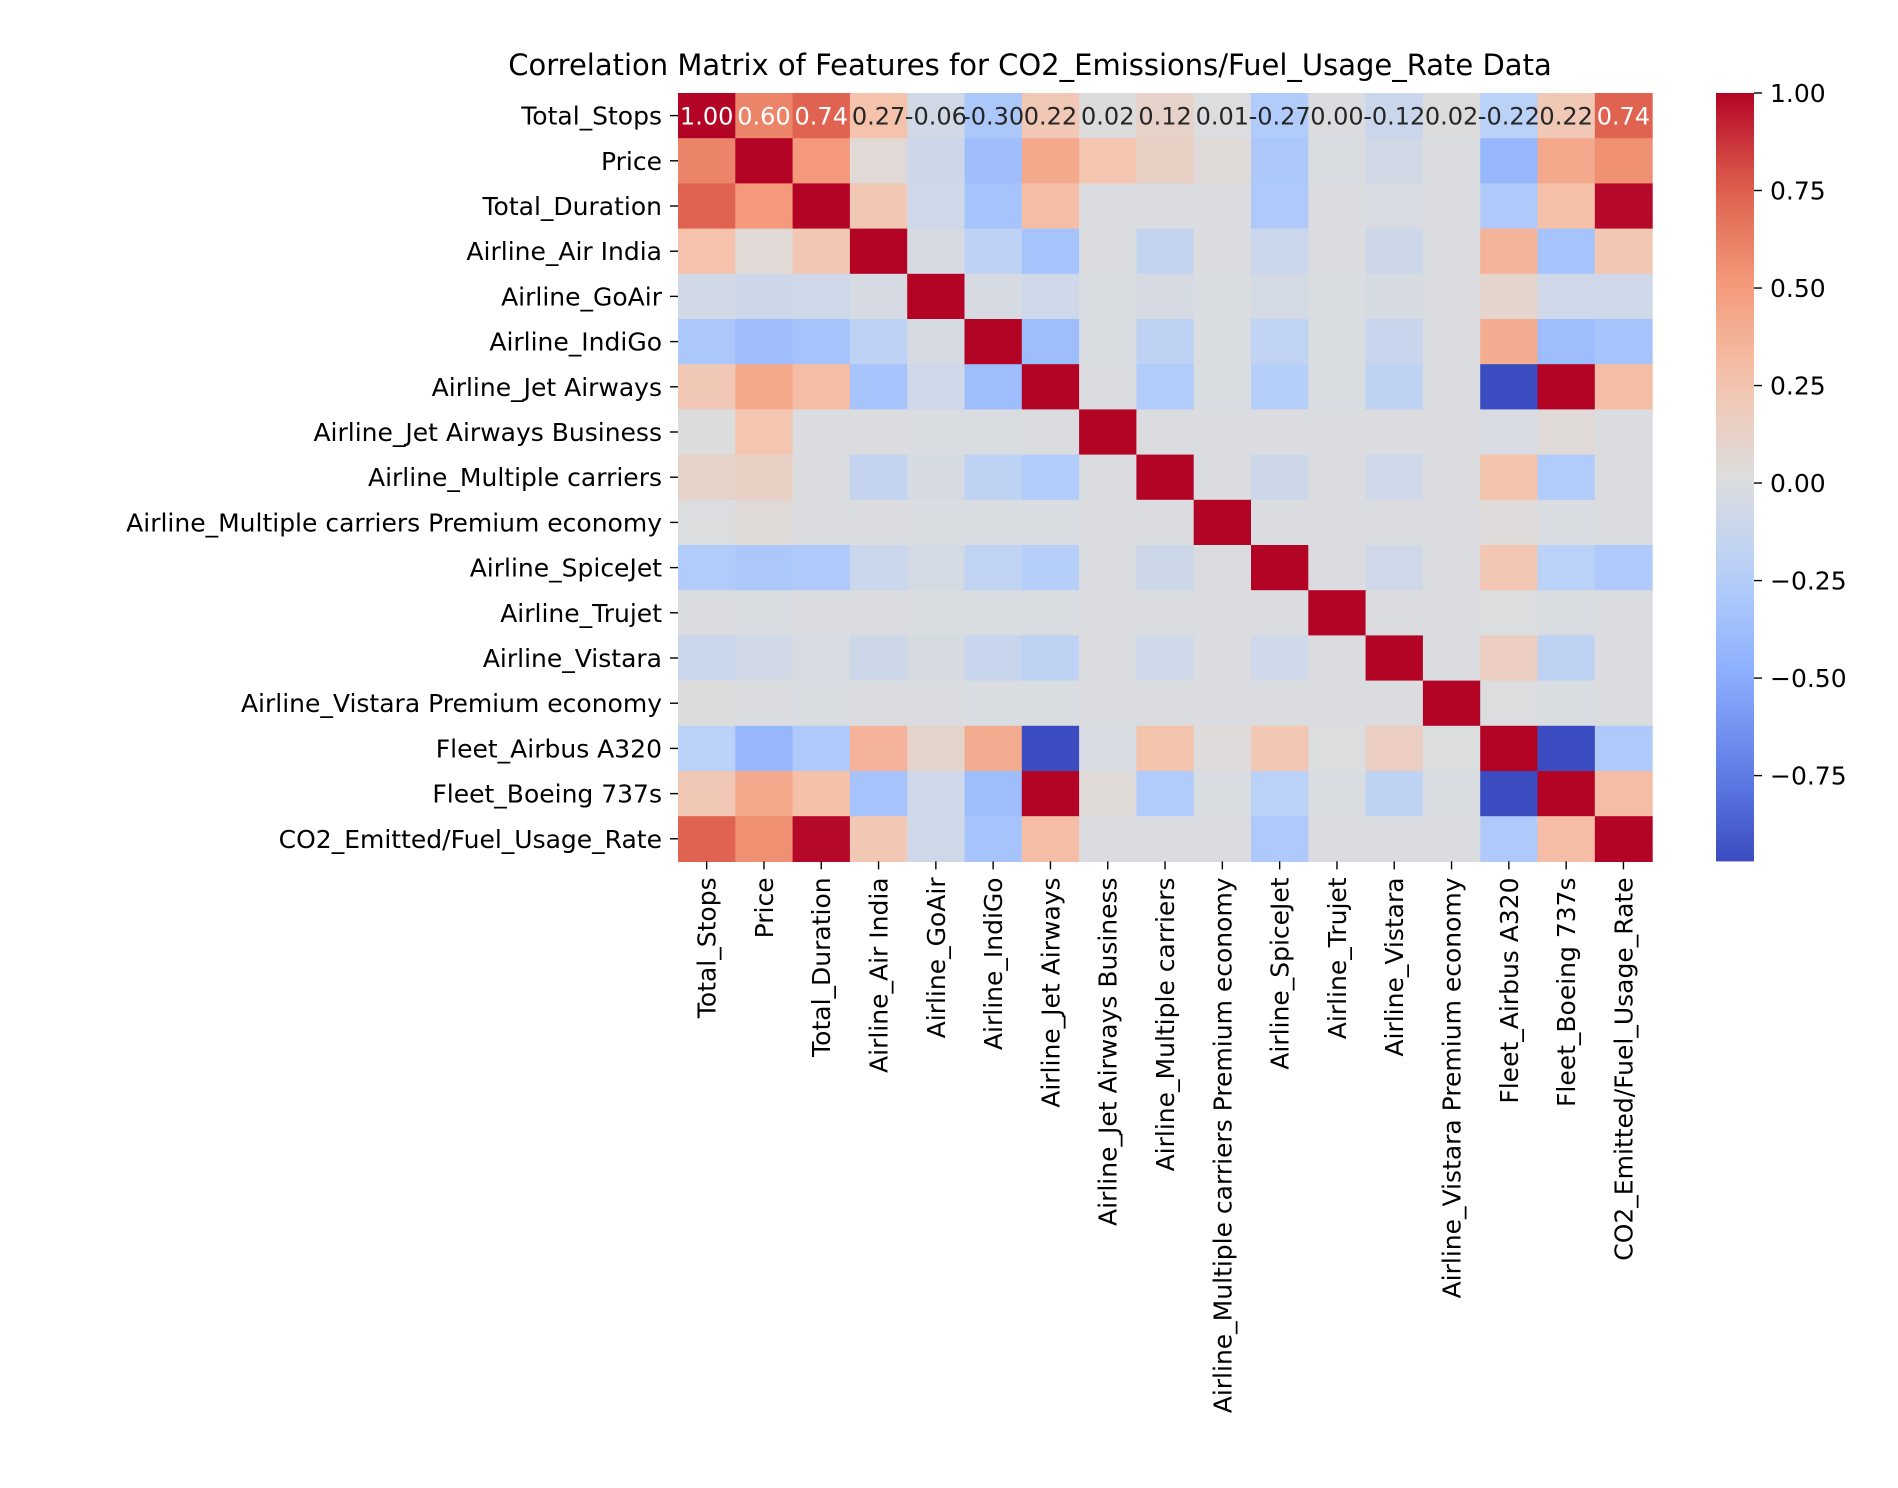  I want to click on cell-annotation: 0.00, so click(1336, 117).